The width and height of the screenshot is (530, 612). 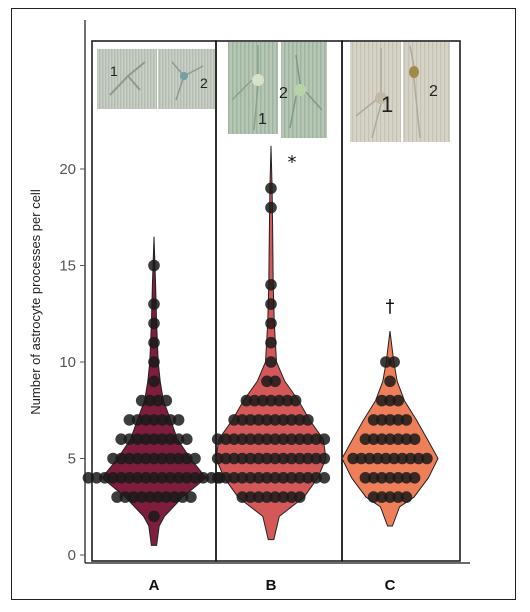 I want to click on y-tick-label-20: 20, so click(x=67, y=169).